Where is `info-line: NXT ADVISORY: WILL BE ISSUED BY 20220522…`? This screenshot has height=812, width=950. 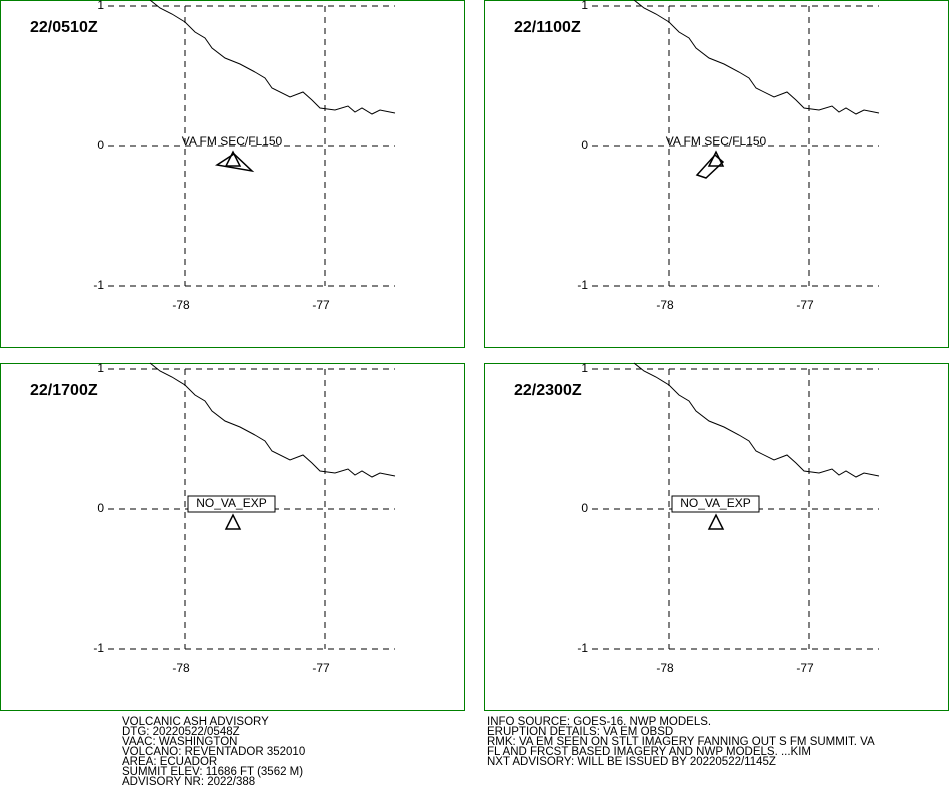
info-line: NXT ADVISORY: WILL BE ISSUED BY 20220522… is located at coordinates (631, 762).